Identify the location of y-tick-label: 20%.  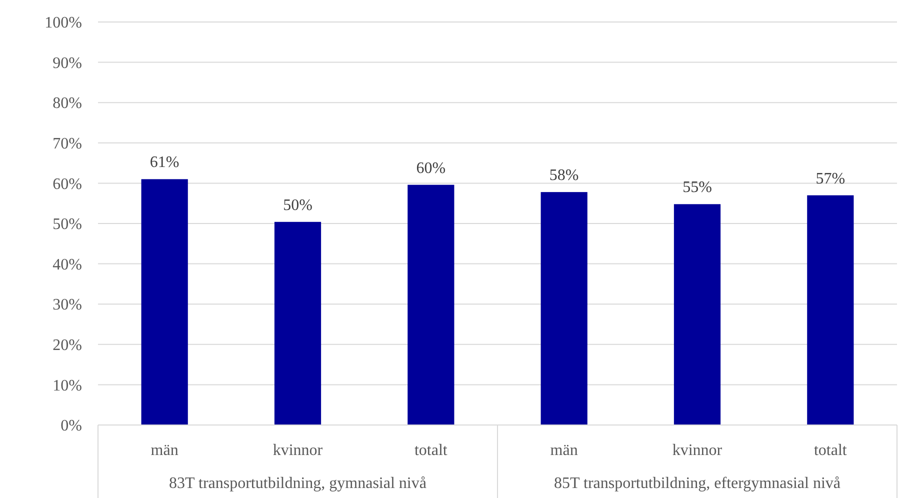
(67, 345).